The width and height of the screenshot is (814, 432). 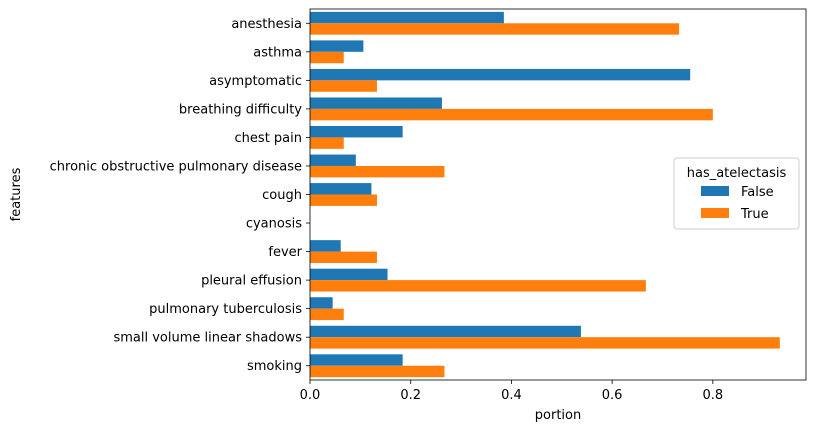 I want to click on y-tick-label: asymptomatic, so click(x=255, y=81).